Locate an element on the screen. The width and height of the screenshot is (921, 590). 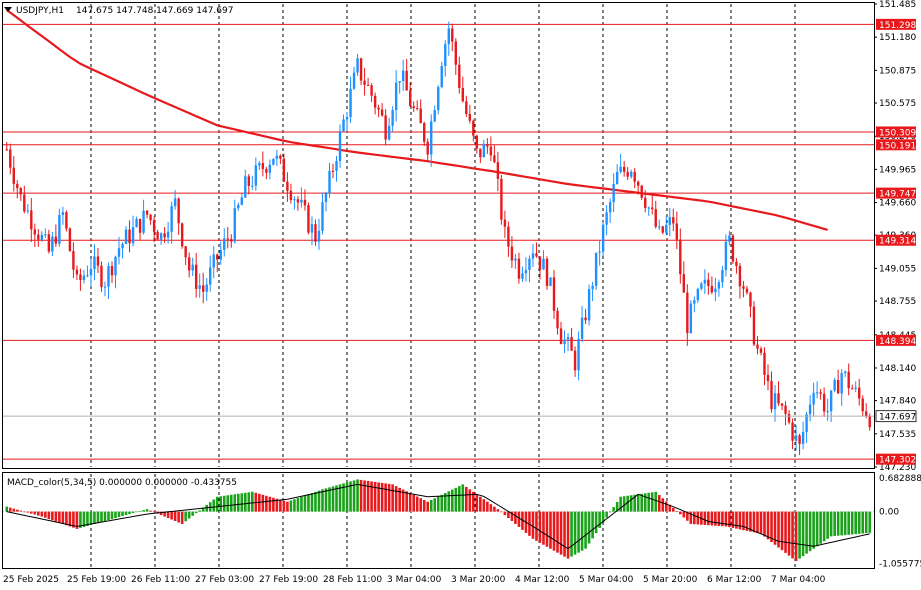
macd-axis: 0.682888 0.00 -1.055775 is located at coordinates (900, 522).